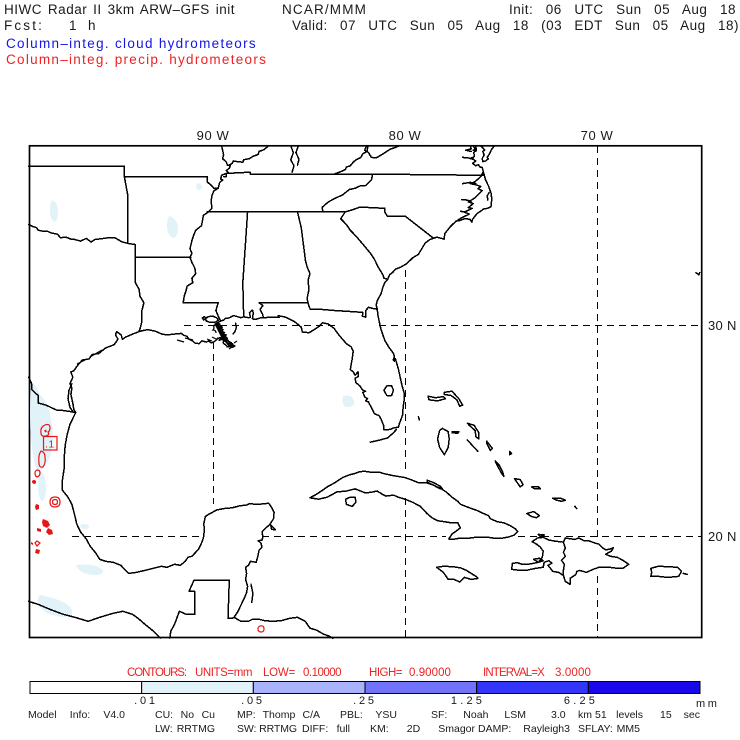 The width and height of the screenshot is (740, 740). What do you see at coordinates (50, 445) in the screenshot?
I see `svg-text: .1` at bounding box center [50, 445].